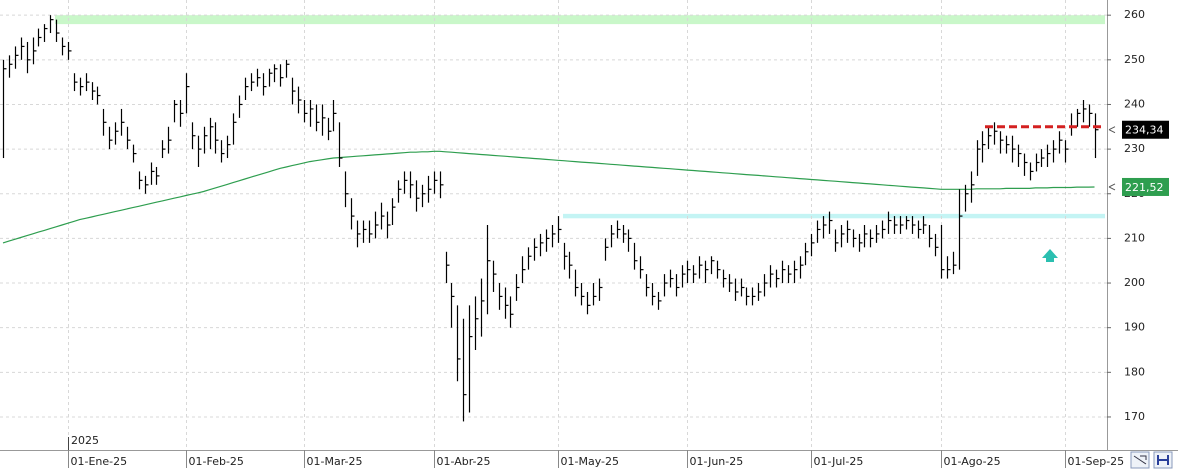 This screenshot has height=471, width=1178. I want to click on price-tag-label: 221,52, so click(1144, 187).